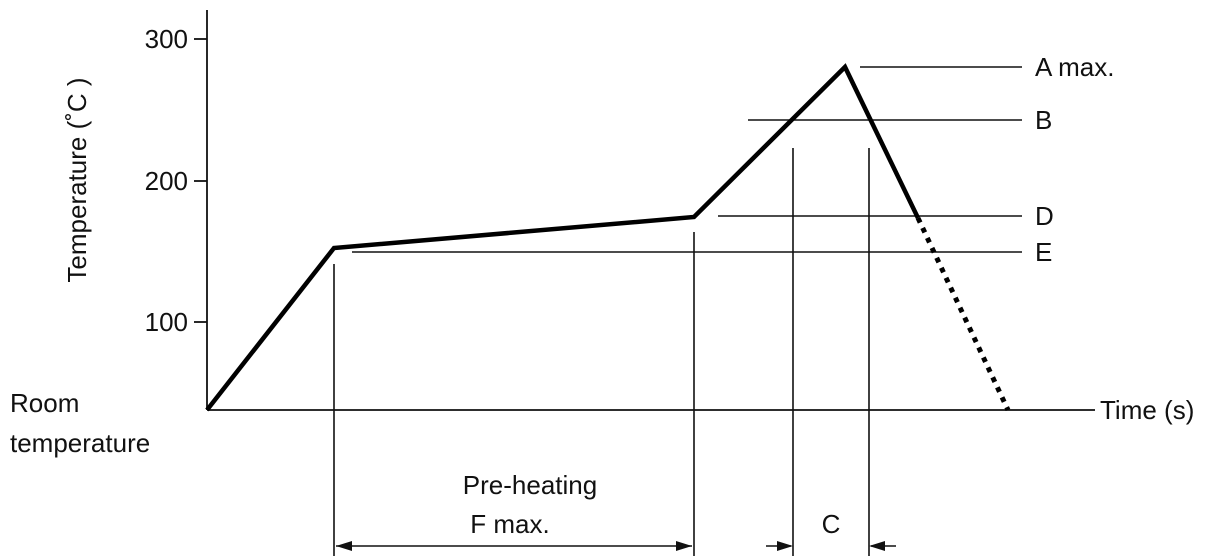  Describe the element at coordinates (785, 546) in the screenshot. I see `c-arrowhead-left` at that location.